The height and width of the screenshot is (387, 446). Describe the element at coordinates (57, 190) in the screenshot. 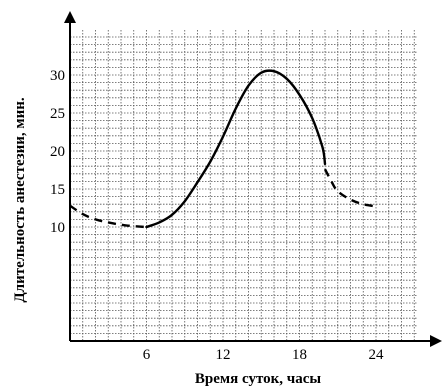

I see `y-tick-label: 15` at that location.